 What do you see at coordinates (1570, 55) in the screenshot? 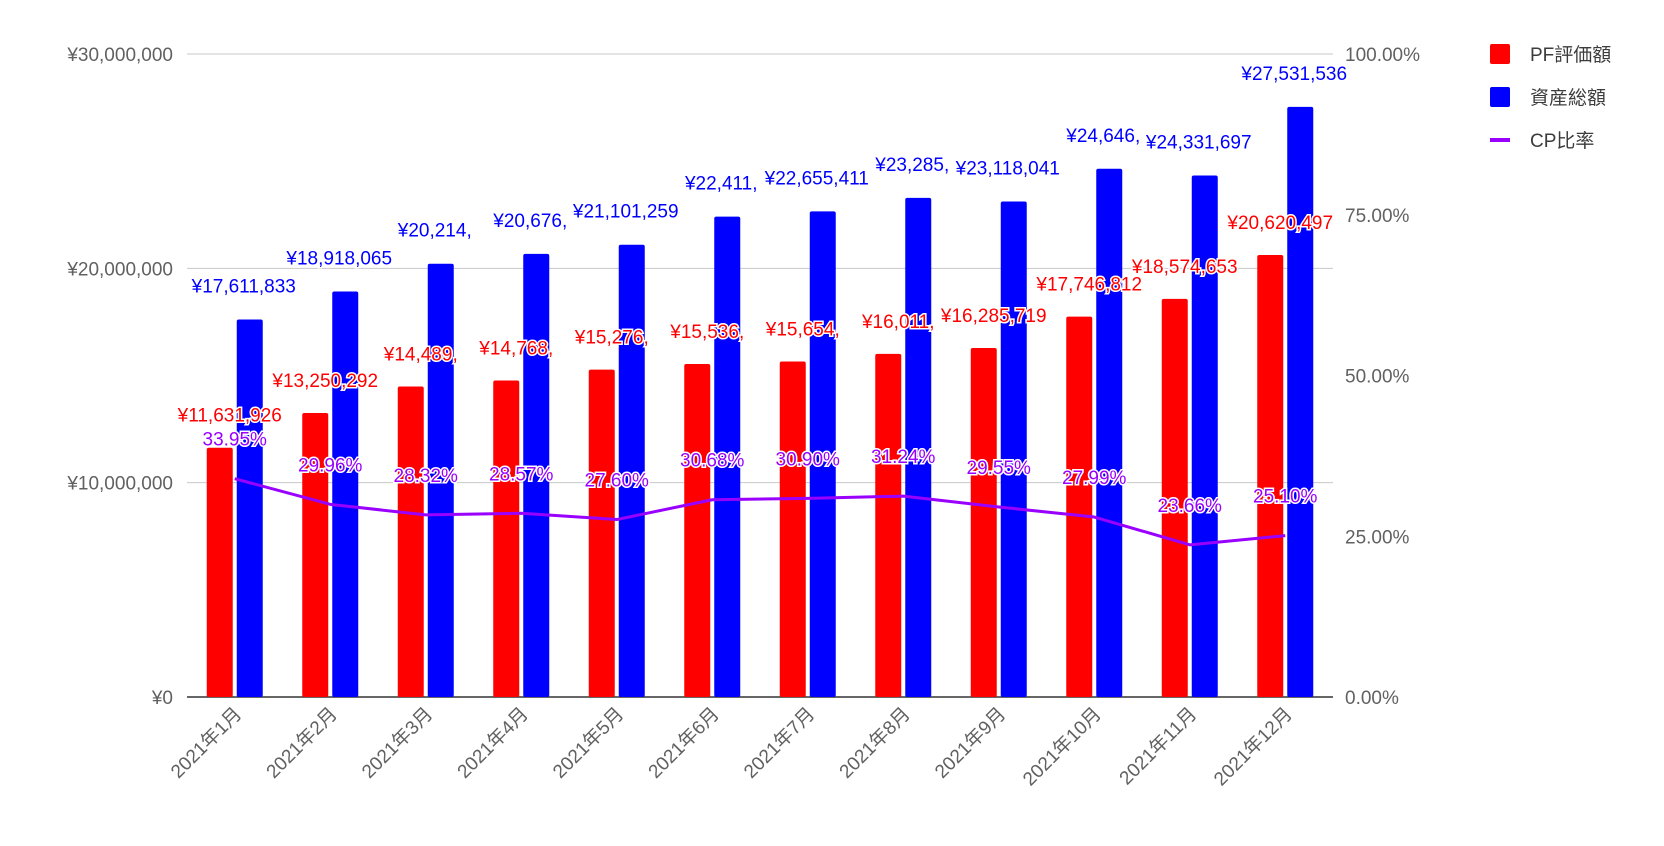
I see `legend-label: PF評価額` at bounding box center [1570, 55].